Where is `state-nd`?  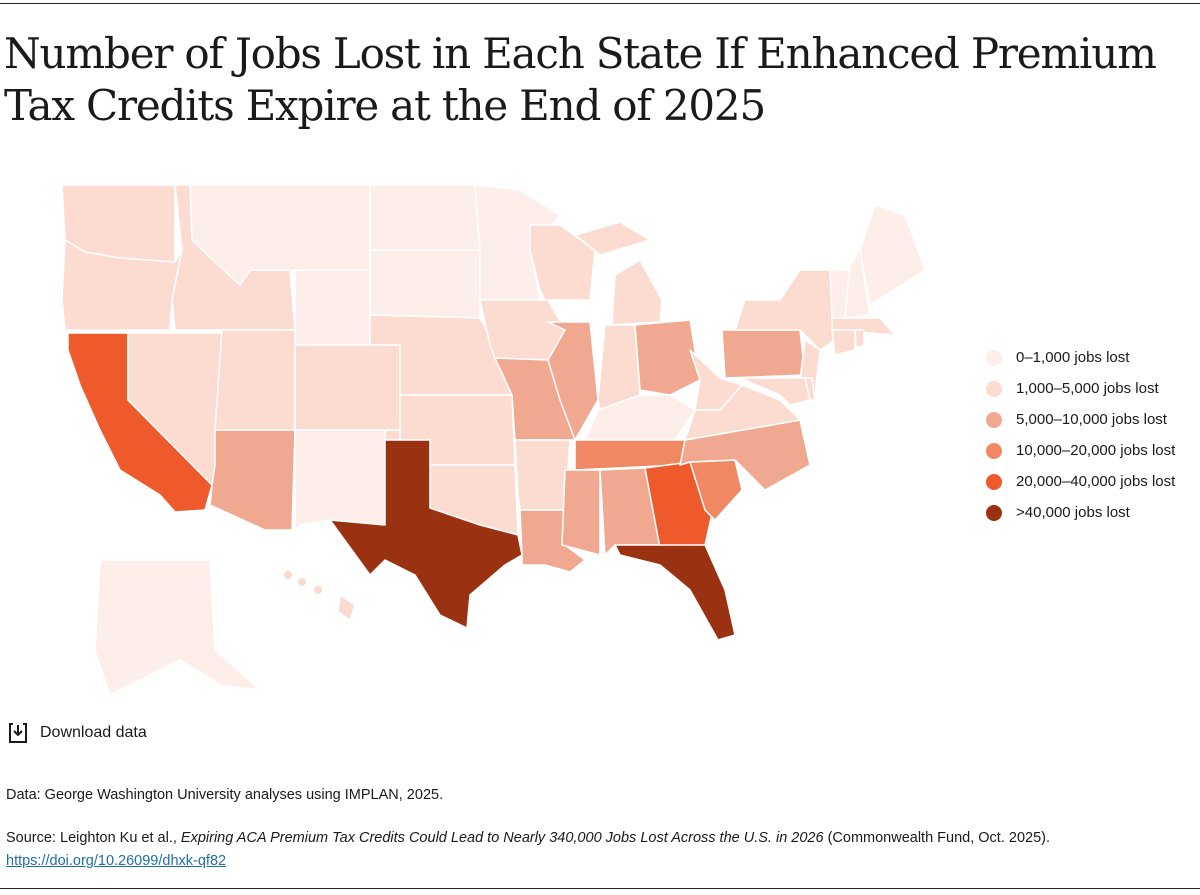 state-nd is located at coordinates (425, 217).